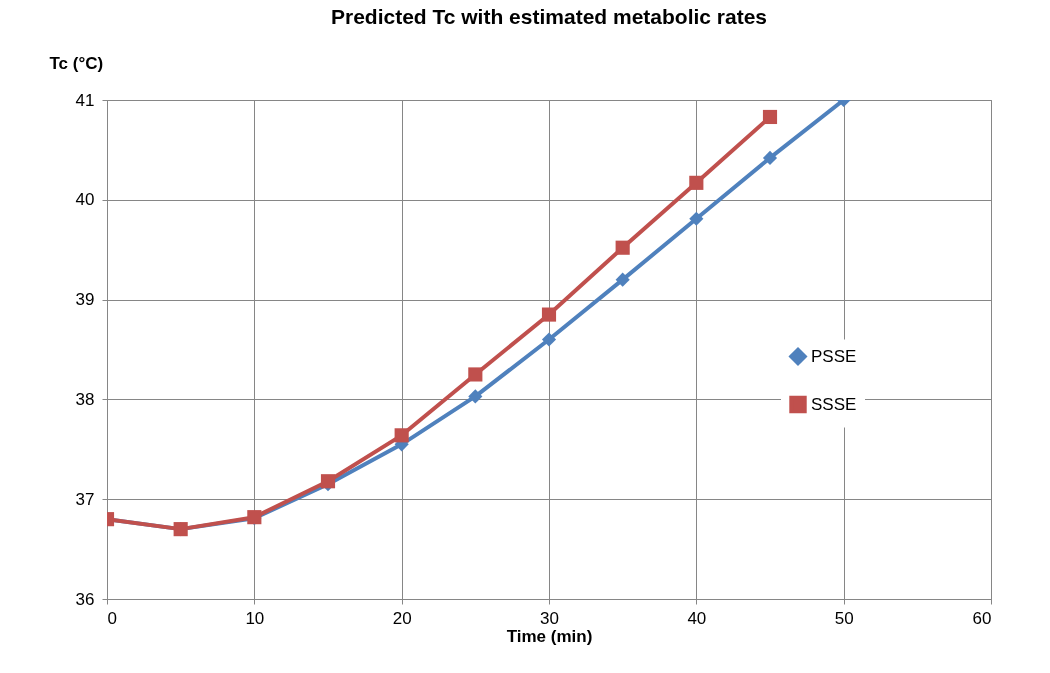  I want to click on y-tick-label: 39, so click(85, 300).